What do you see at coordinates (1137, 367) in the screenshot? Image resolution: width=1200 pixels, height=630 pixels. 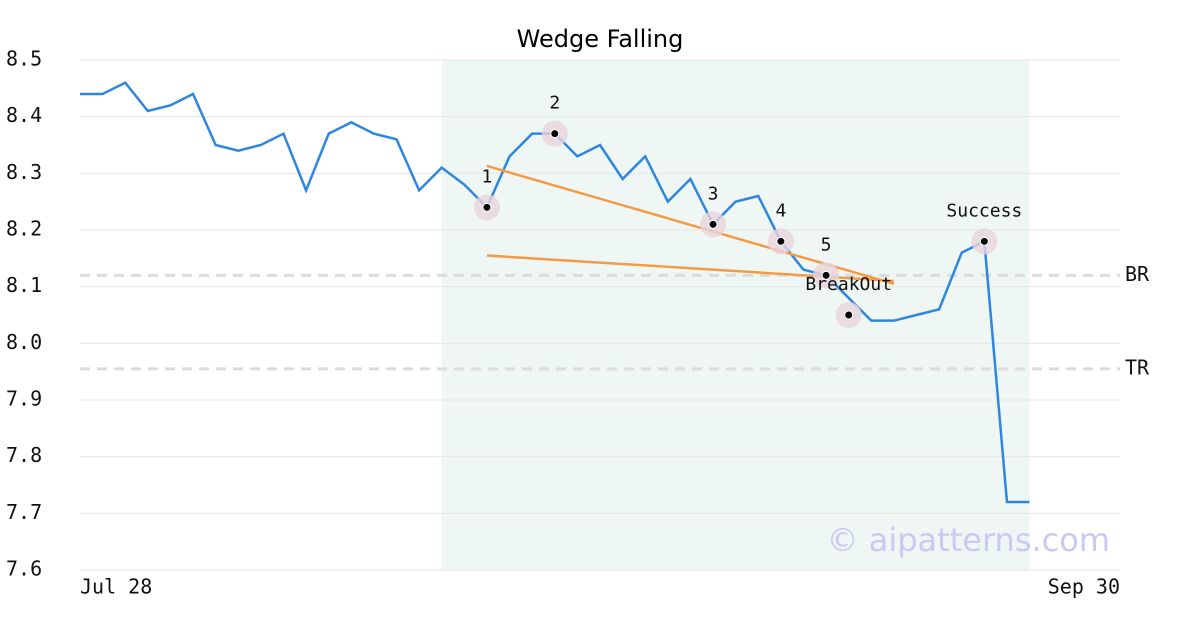 I see `level-label: TR` at bounding box center [1137, 367].